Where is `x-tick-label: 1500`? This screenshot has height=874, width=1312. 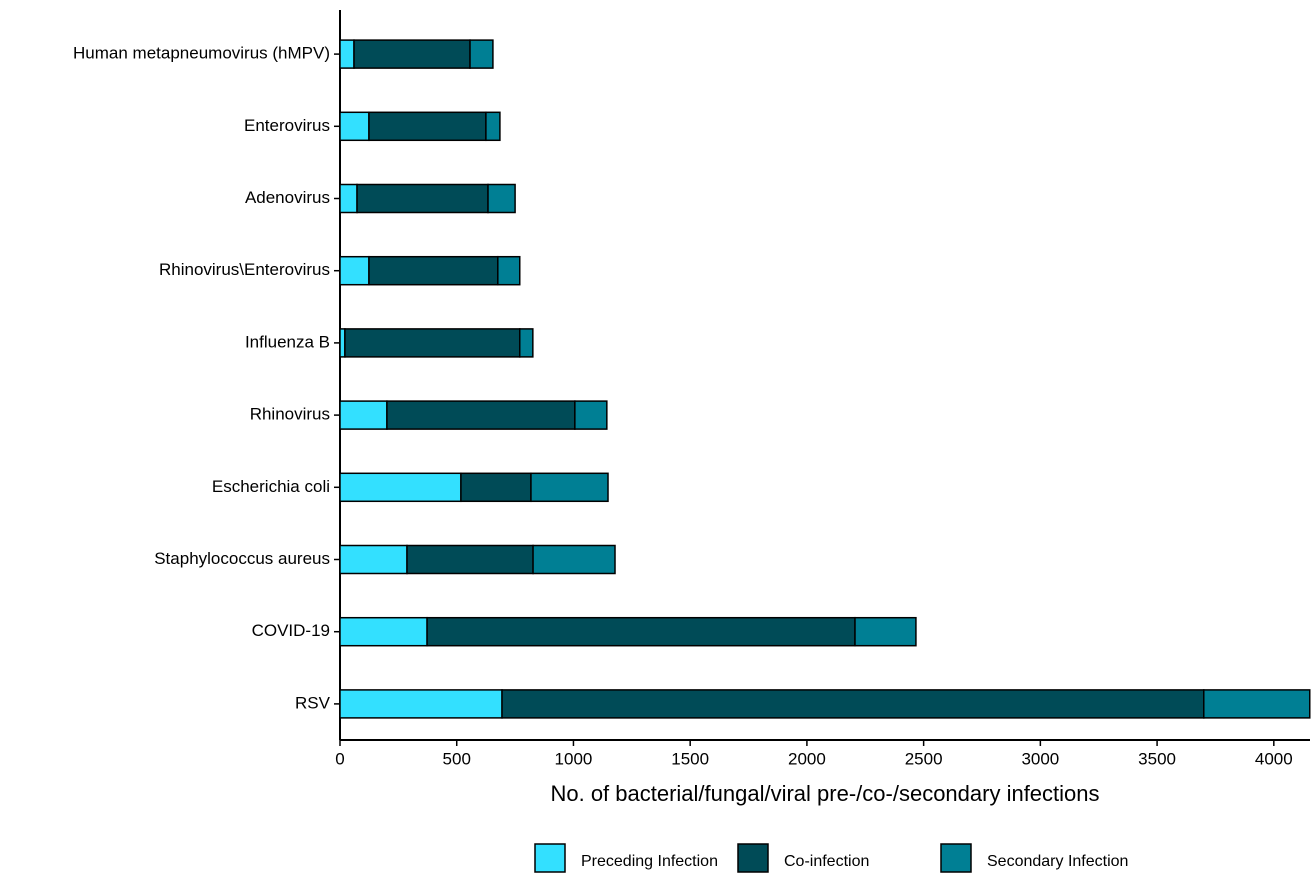
x-tick-label: 1500 is located at coordinates (690, 758).